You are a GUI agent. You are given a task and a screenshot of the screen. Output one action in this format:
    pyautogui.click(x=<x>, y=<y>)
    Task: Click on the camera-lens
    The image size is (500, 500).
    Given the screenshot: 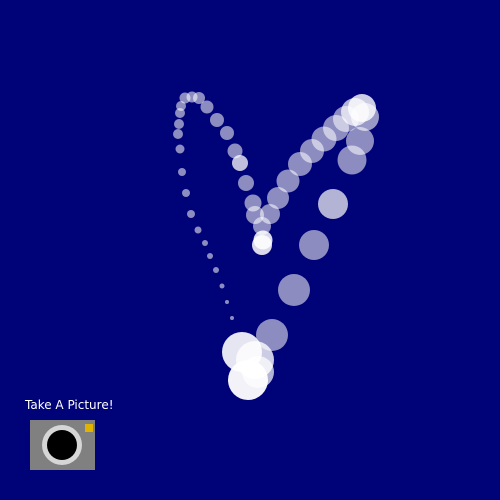 What is the action you would take?
    pyautogui.click(x=62, y=445)
    